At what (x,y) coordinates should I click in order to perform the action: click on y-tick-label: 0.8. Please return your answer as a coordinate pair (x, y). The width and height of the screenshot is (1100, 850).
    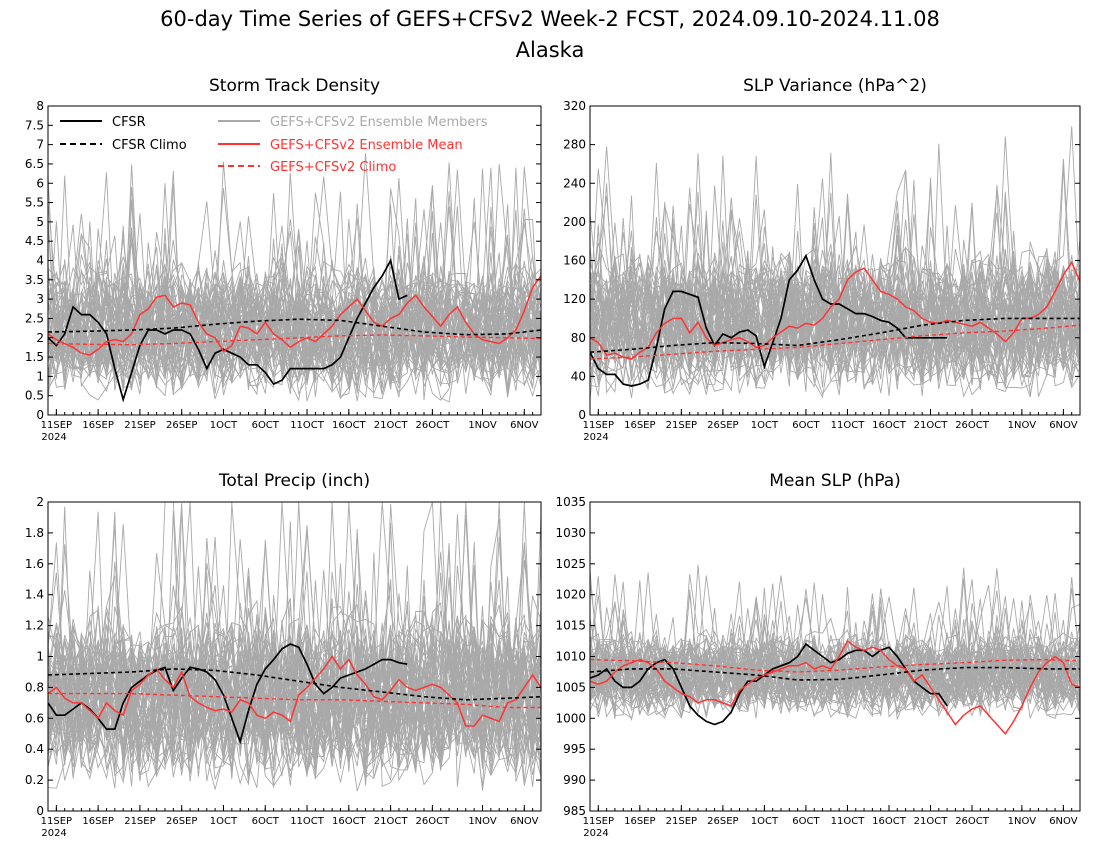
    Looking at the image, I should click on (34, 687).